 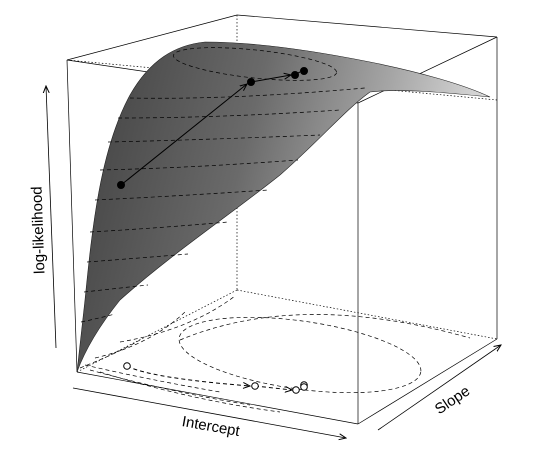 What do you see at coordinates (72, 216) in the screenshot?
I see `box-edge-left-vertical` at bounding box center [72, 216].